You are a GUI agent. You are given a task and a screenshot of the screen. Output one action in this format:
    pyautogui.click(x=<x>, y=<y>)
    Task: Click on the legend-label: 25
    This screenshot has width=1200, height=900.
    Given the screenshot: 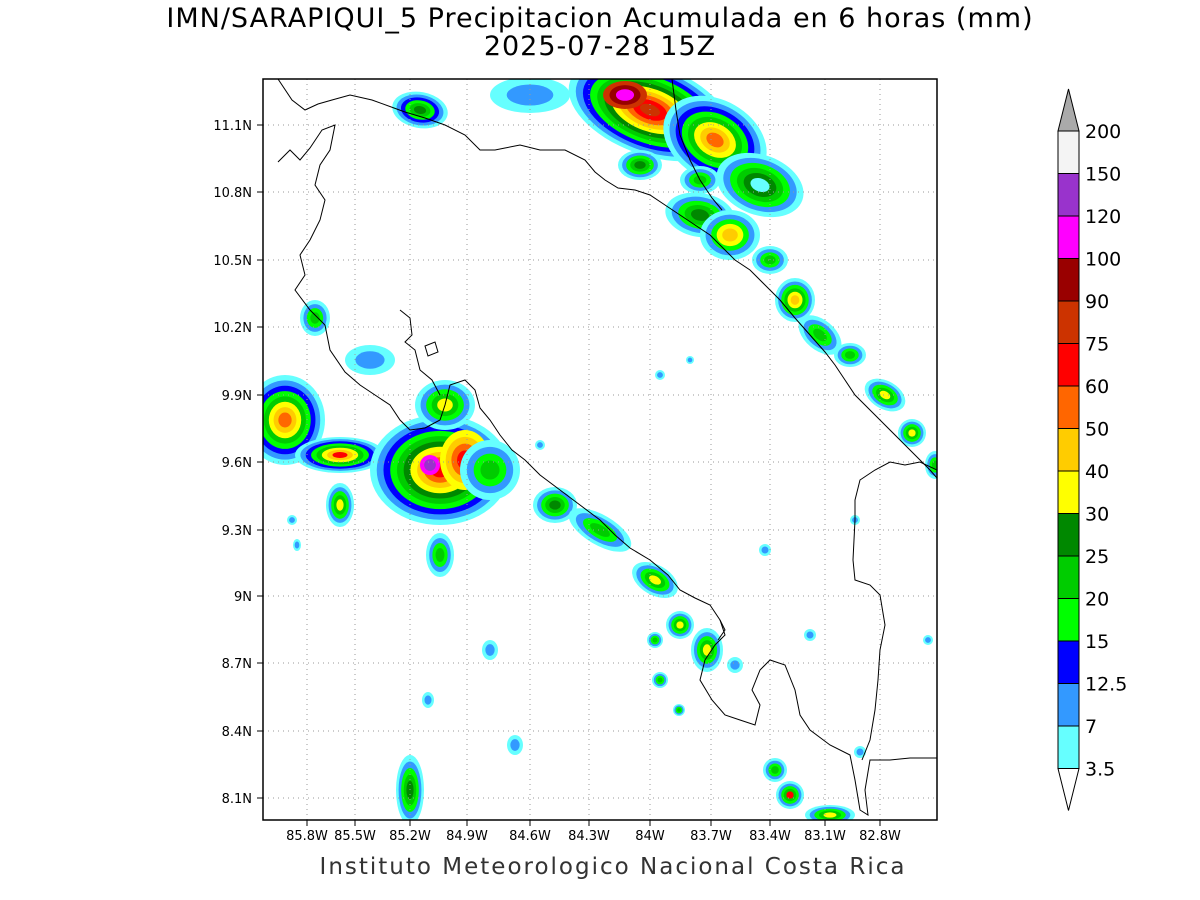 What is the action you would take?
    pyautogui.click(x=1097, y=557)
    